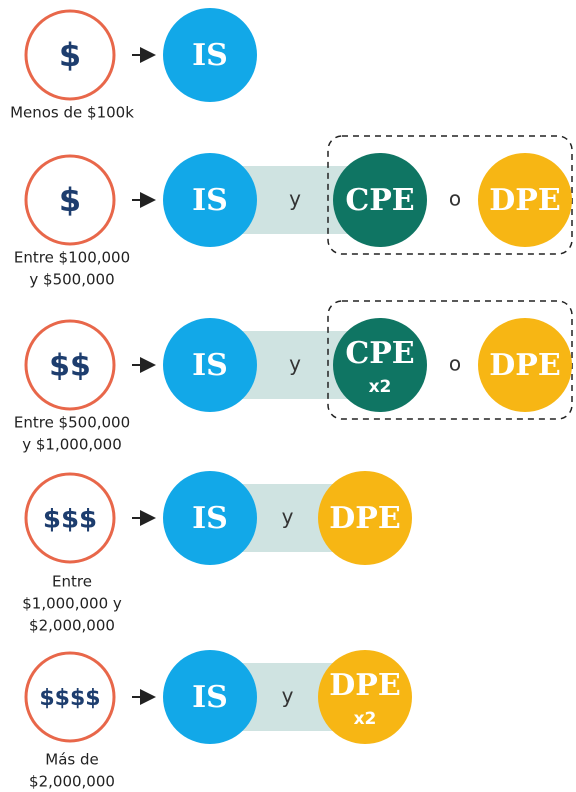  What do you see at coordinates (72, 445) in the screenshot?
I see `range-label: y $1,000,000` at bounding box center [72, 445].